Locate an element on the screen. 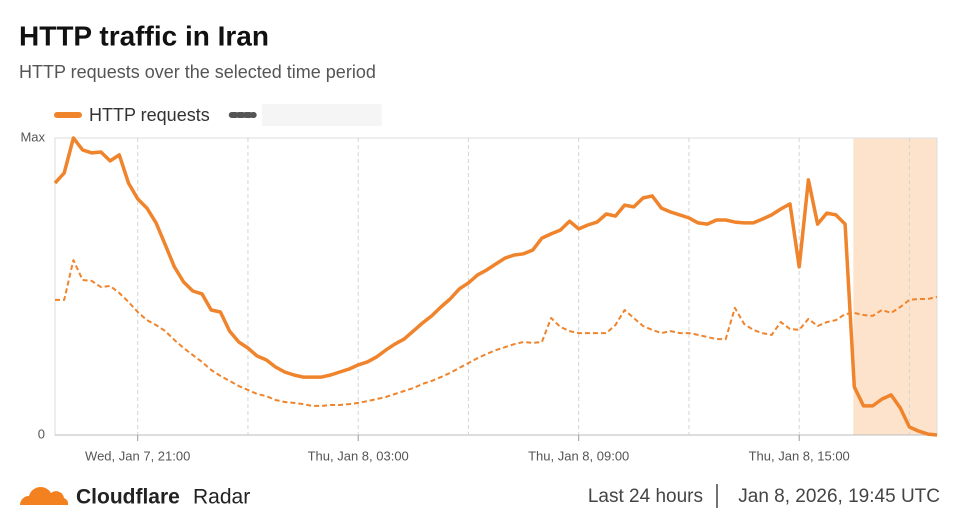 The image size is (960, 531). chart-title: HTTP traffic in Iran is located at coordinates (144, 35).